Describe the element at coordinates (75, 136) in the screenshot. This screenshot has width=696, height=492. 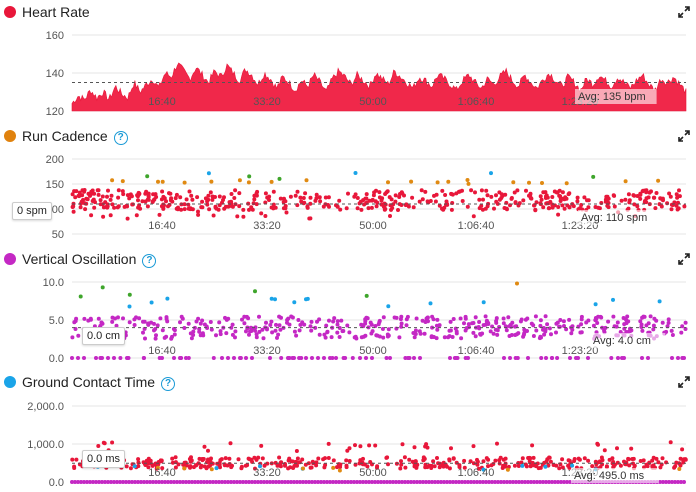
I see `run-cadence-title: Run Cadence?` at that location.